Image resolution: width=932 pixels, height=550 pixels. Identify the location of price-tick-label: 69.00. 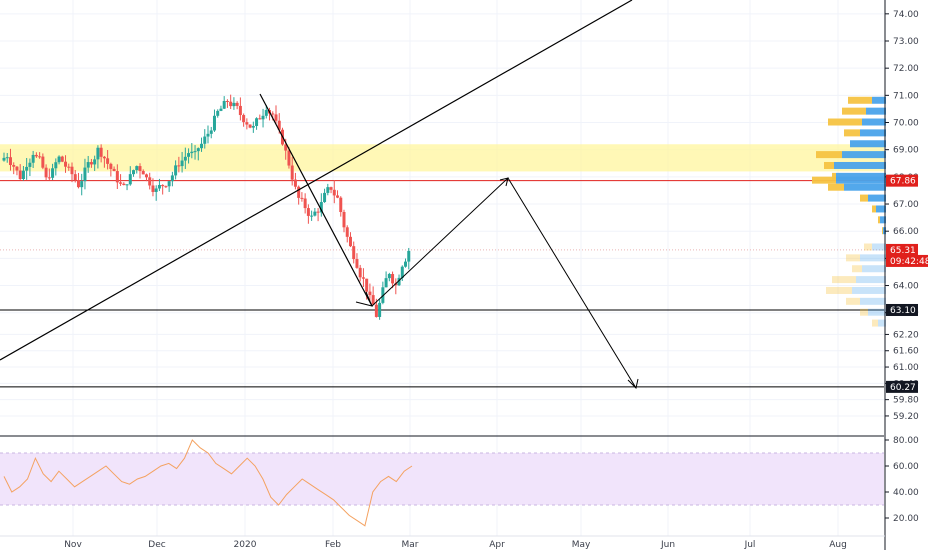
(906, 151).